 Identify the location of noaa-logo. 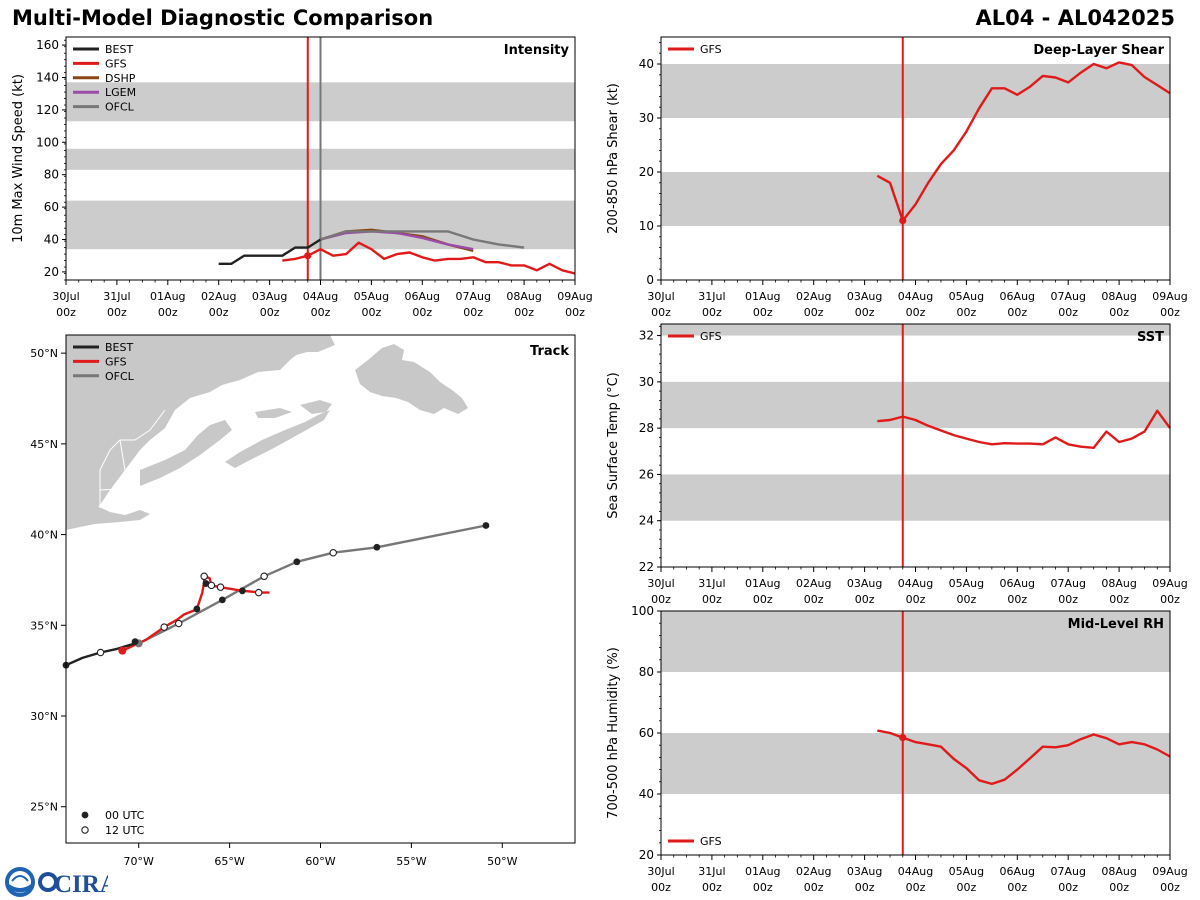
(20, 882).